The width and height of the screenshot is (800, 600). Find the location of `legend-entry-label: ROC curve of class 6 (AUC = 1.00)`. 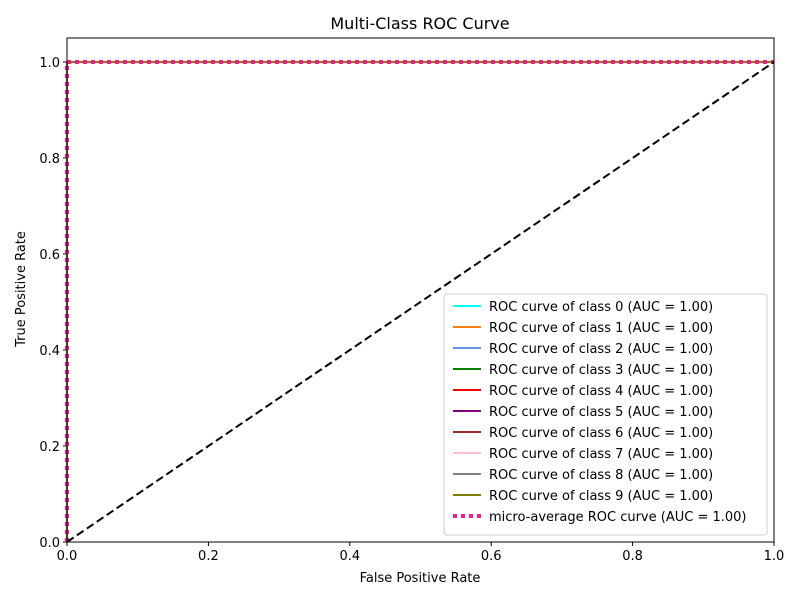

legend-entry-label: ROC curve of class 6 (AUC = 1.00) is located at coordinates (601, 433).